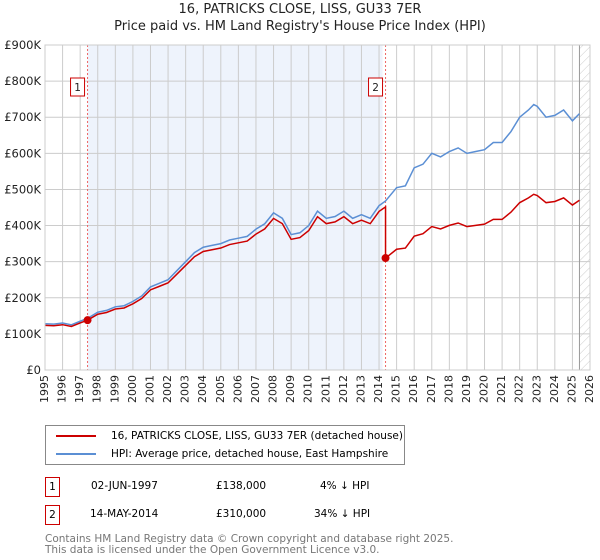  What do you see at coordinates (378, 389) in the screenshot?
I see `x-tick-label: 2014` at bounding box center [378, 389].